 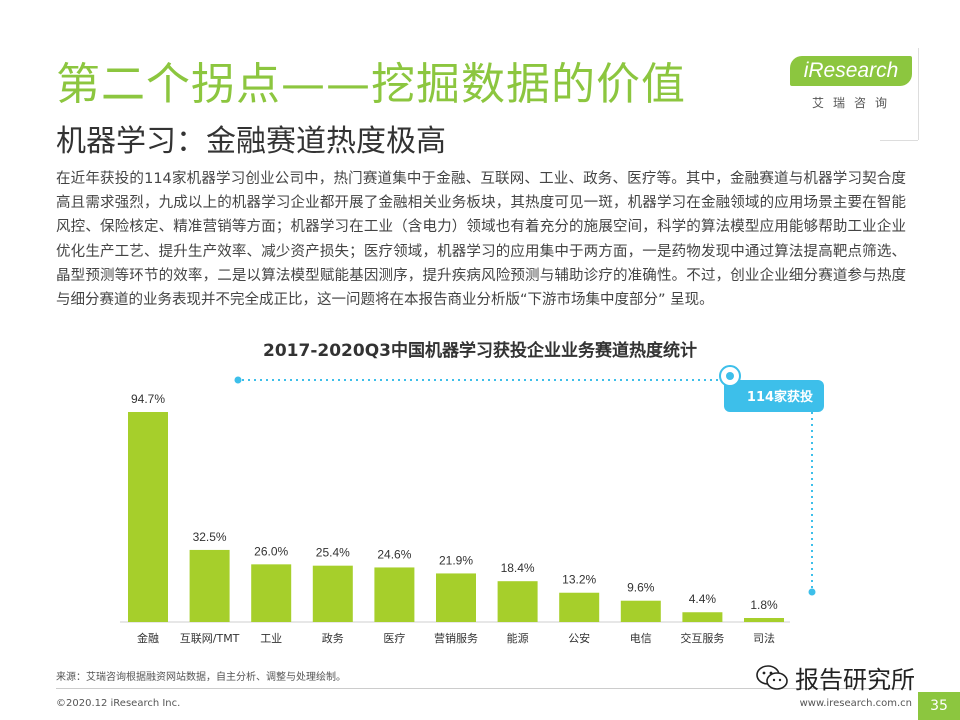 I want to click on data-label-1: 32.5%, so click(x=210, y=537).